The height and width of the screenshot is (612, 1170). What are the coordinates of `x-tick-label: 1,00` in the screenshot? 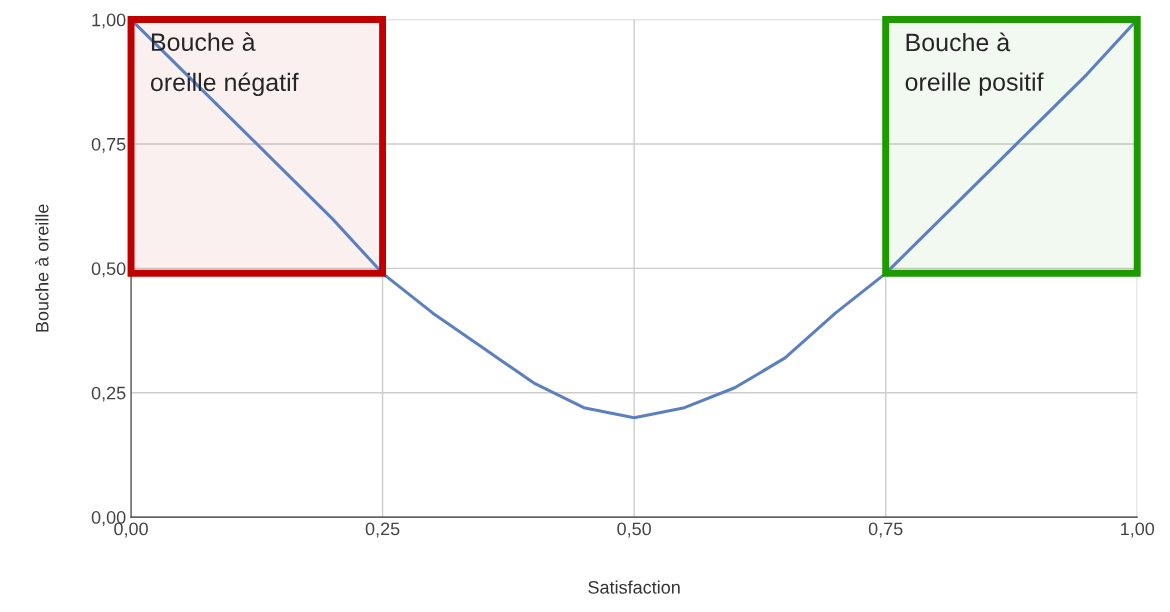 It's located at (1138, 530).